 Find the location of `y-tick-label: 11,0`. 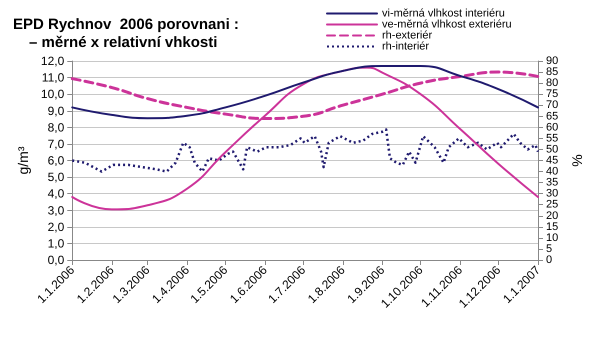

y-tick-label: 11,0 is located at coordinates (53, 77).